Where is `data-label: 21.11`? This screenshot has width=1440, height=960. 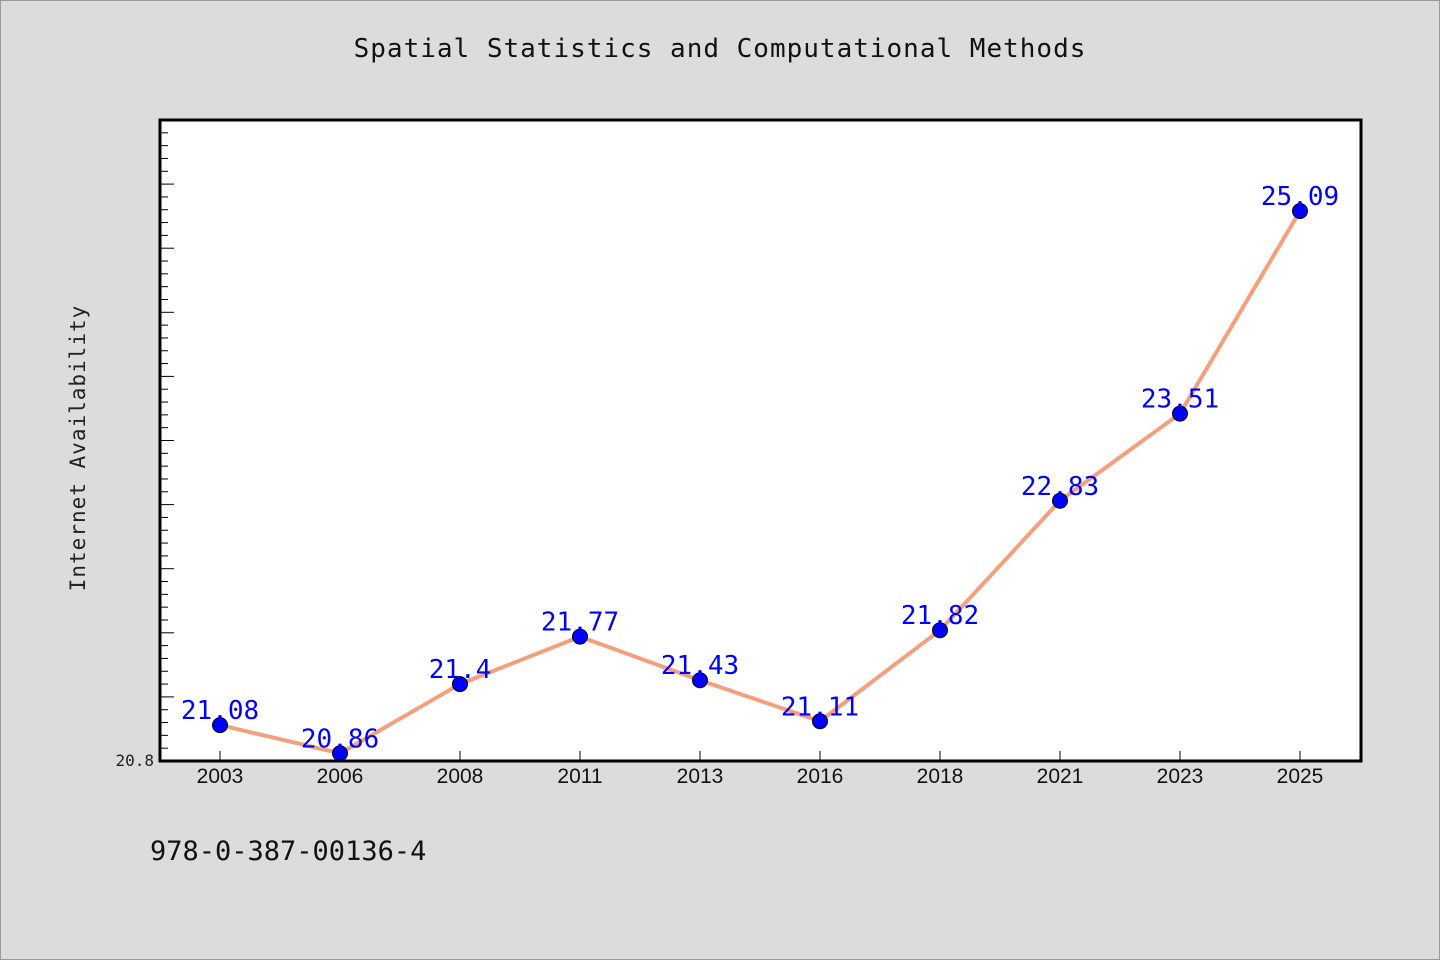
data-label: 21.11 is located at coordinates (820, 707).